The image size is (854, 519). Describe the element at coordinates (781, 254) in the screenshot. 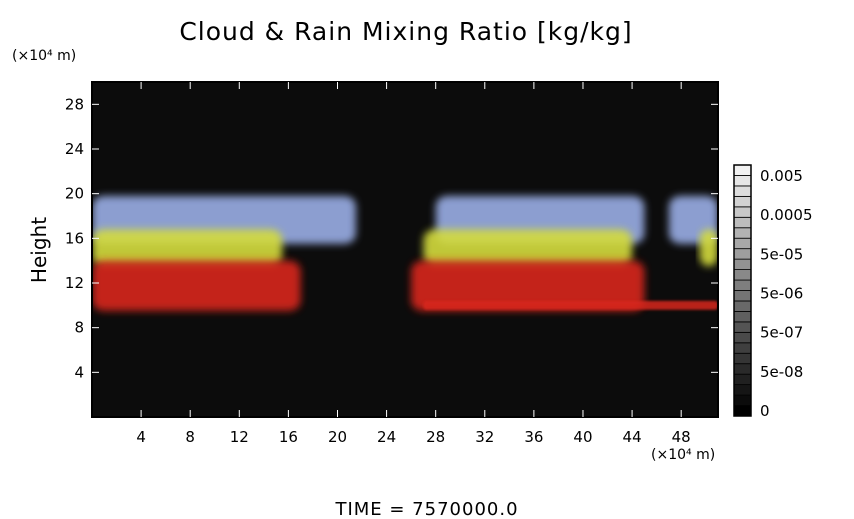

I see `colorbar-label: 5e-05` at that location.